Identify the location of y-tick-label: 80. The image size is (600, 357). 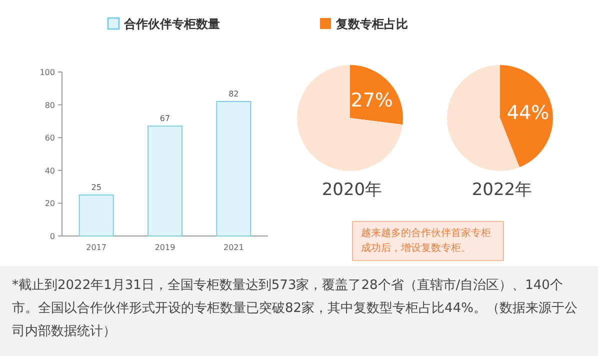
(49, 105).